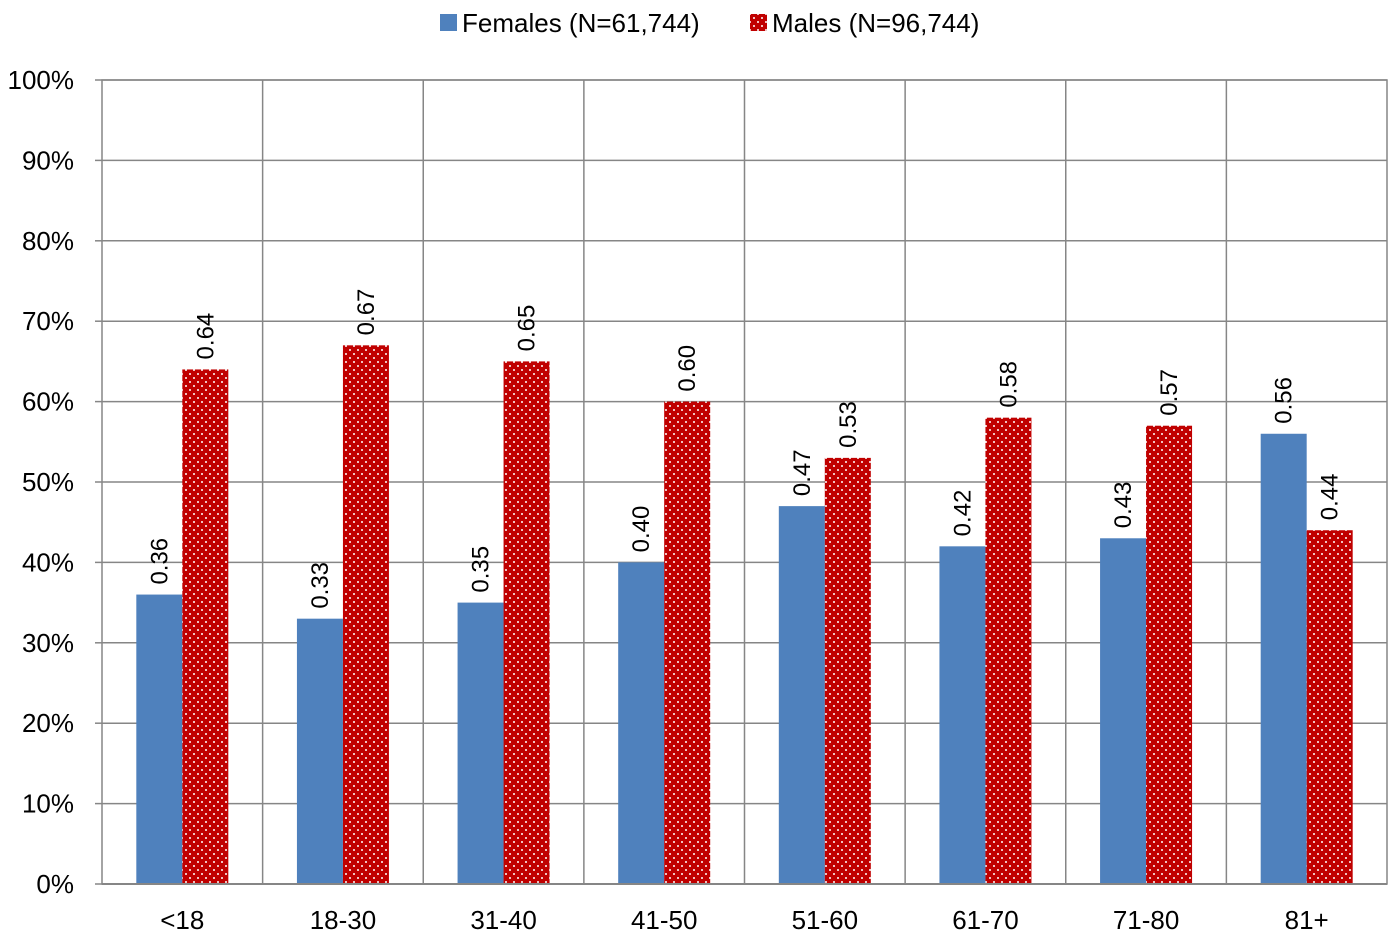 This screenshot has height=937, width=1390. Describe the element at coordinates (48, 562) in the screenshot. I see `y-tick-label: 40%` at that location.